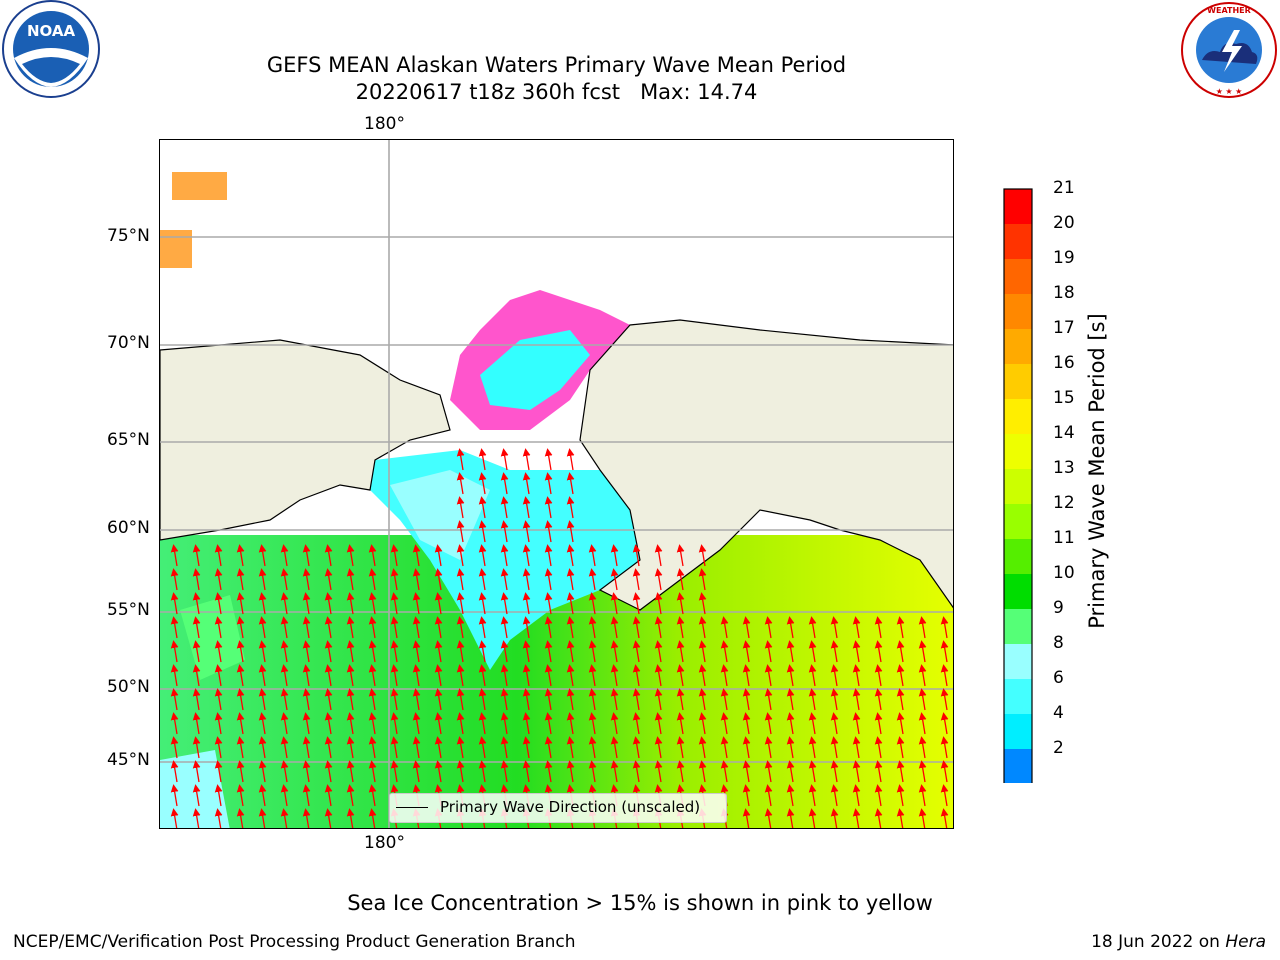 Image resolution: width=1280 pixels, height=960 pixels. I want to click on colorbar, so click(1019, 501).